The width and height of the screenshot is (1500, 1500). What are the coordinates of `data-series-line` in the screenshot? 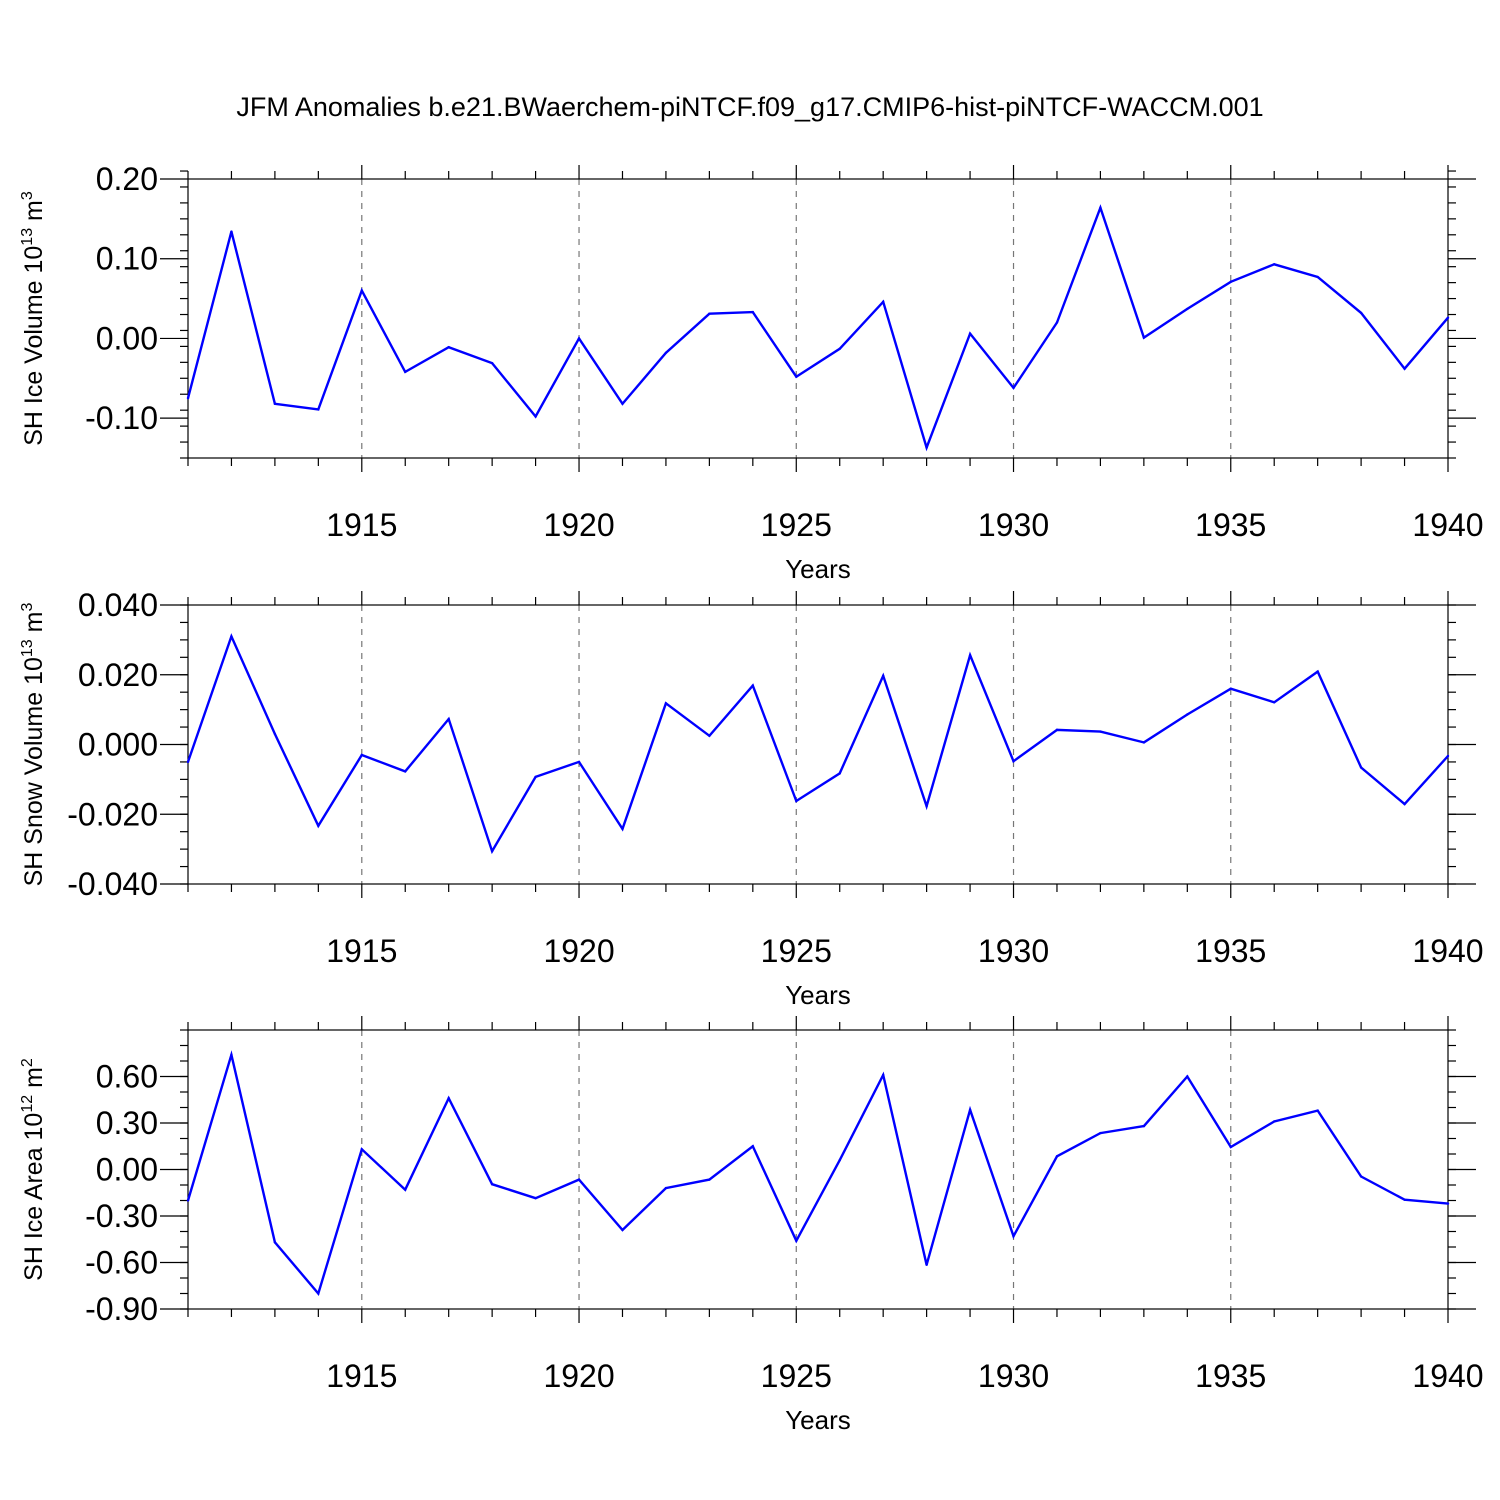 It's located at (817, 328).